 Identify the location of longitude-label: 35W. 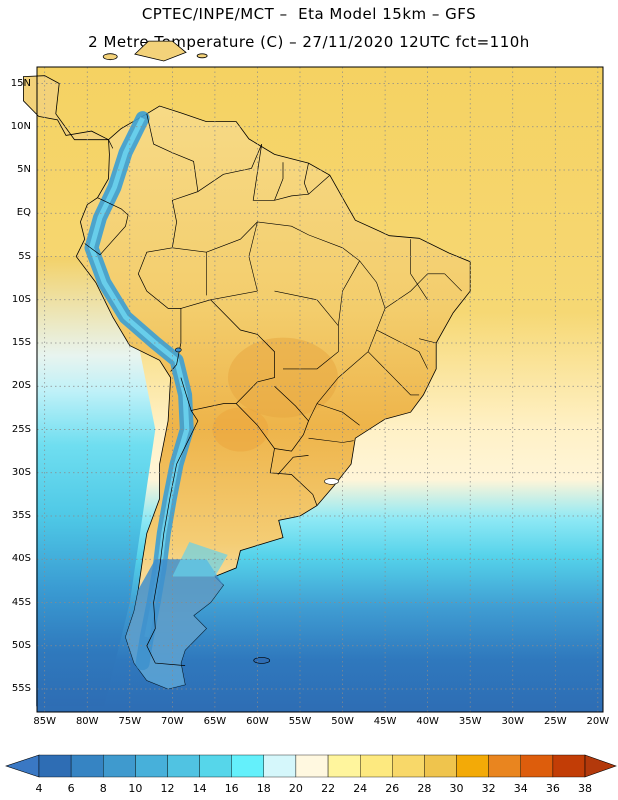
(470, 721).